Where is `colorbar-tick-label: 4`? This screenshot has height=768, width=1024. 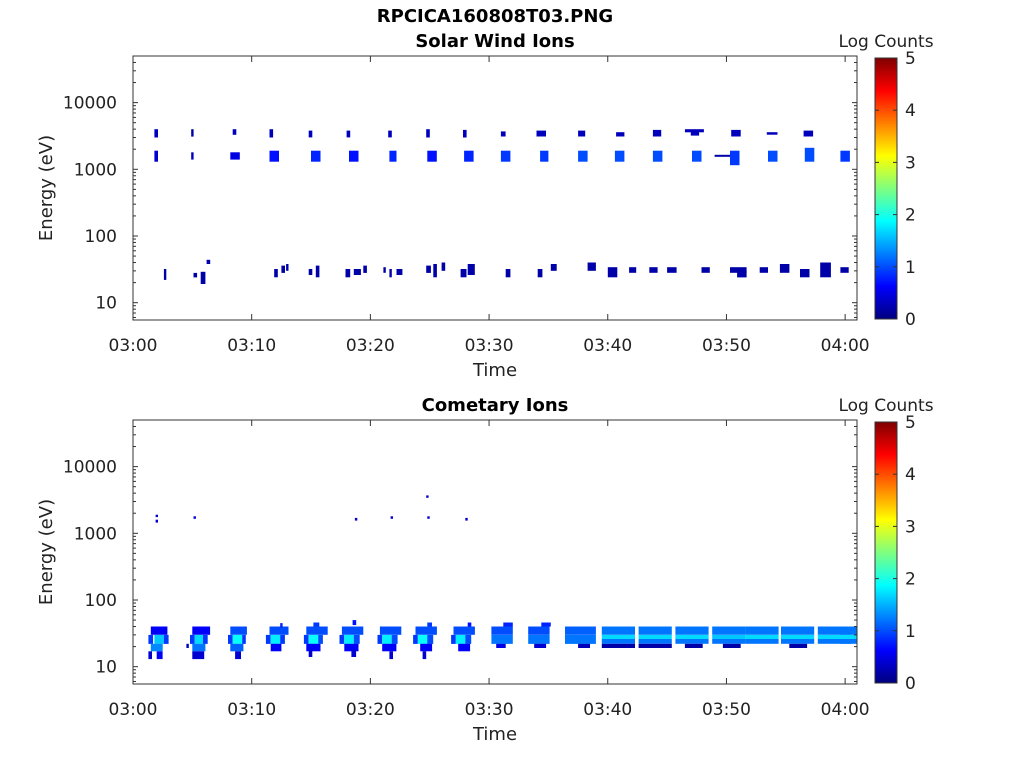 colorbar-tick-label: 4 is located at coordinates (910, 111).